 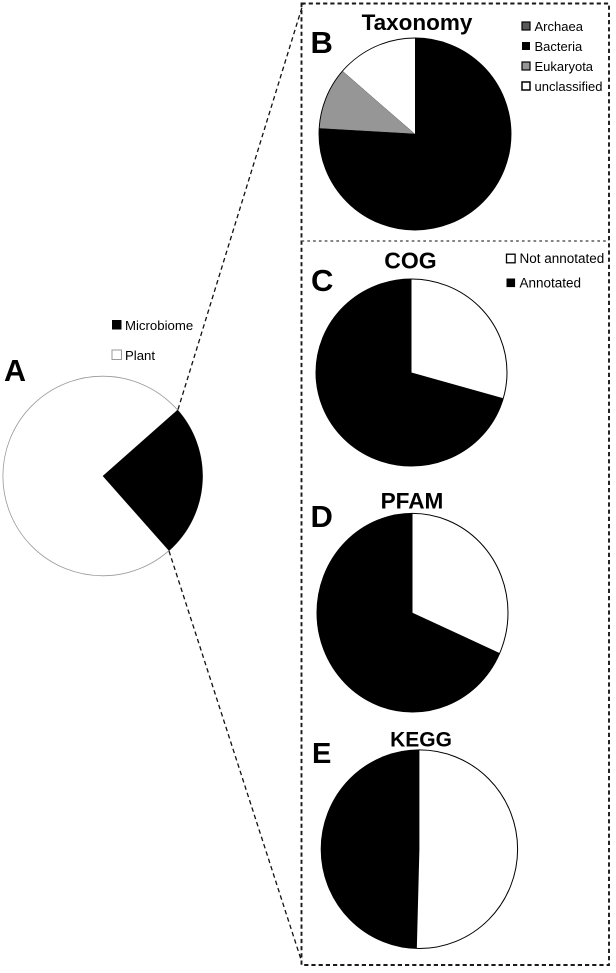 What do you see at coordinates (559, 46) in the screenshot?
I see `svg-text: Bacteria` at bounding box center [559, 46].